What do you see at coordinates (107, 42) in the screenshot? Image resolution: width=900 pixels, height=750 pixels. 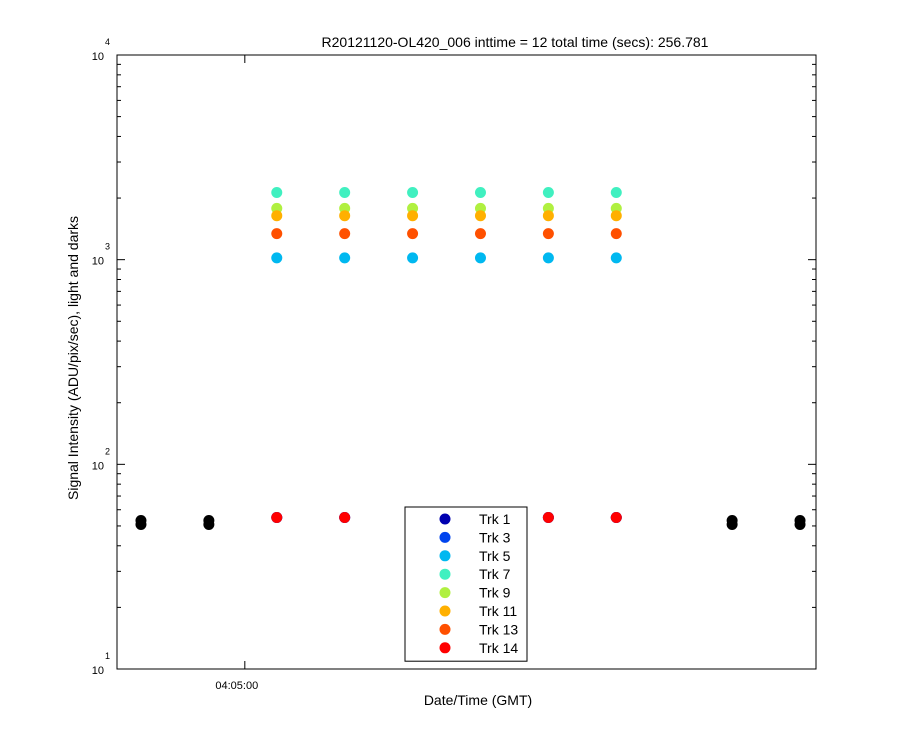 I see `y-tick-exponent: 4` at bounding box center [107, 42].